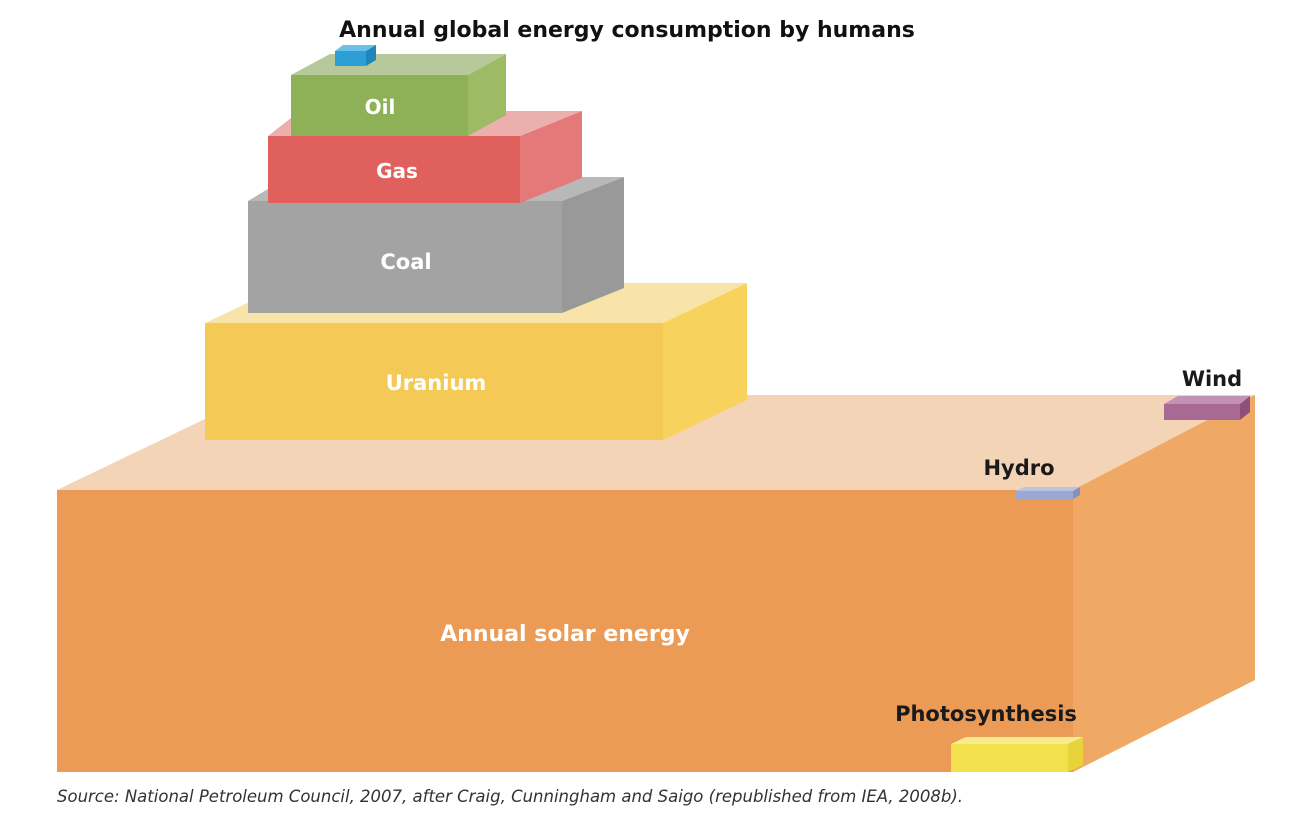  Describe the element at coordinates (1212, 379) in the screenshot. I see `wind-label: Wind` at that location.